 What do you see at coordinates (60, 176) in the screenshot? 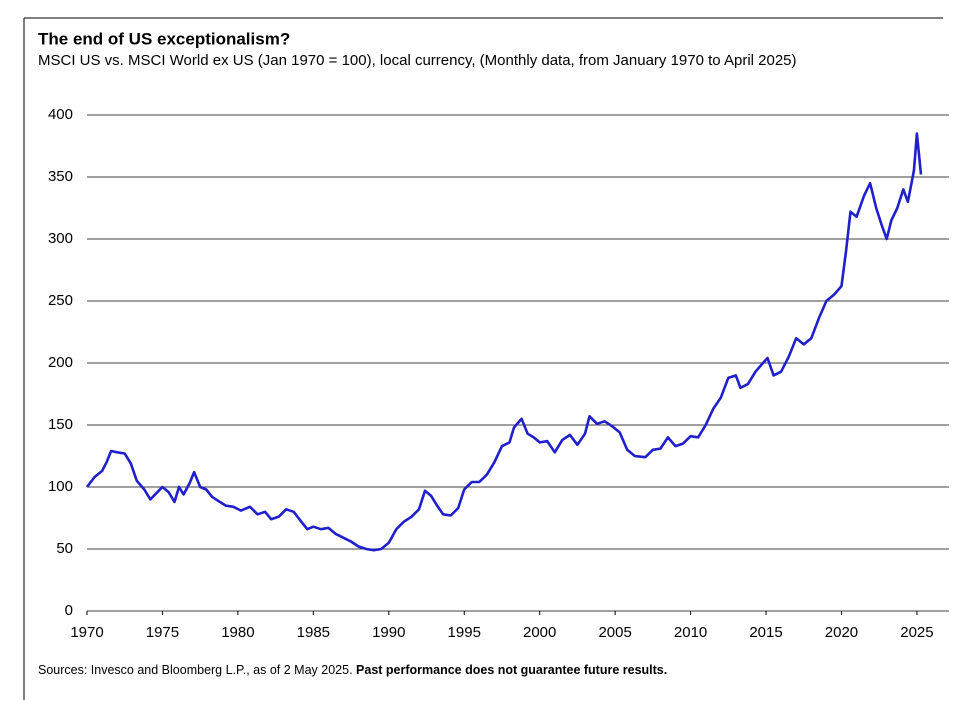
I see `y-tick-label: 350` at bounding box center [60, 176].